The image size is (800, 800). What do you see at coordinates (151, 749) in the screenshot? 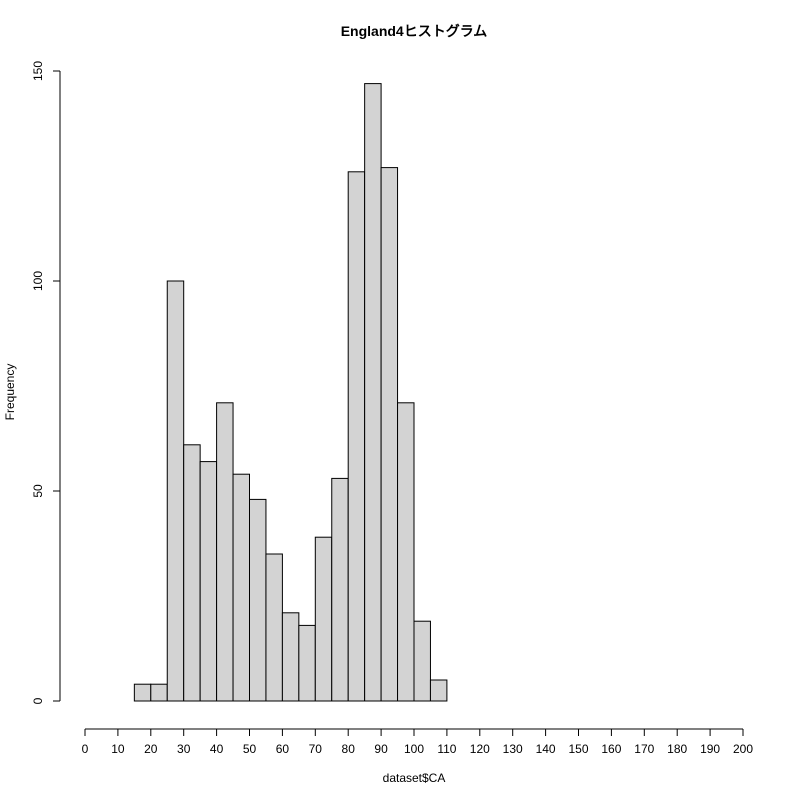
I see `x-tick-label: 20` at bounding box center [151, 749].